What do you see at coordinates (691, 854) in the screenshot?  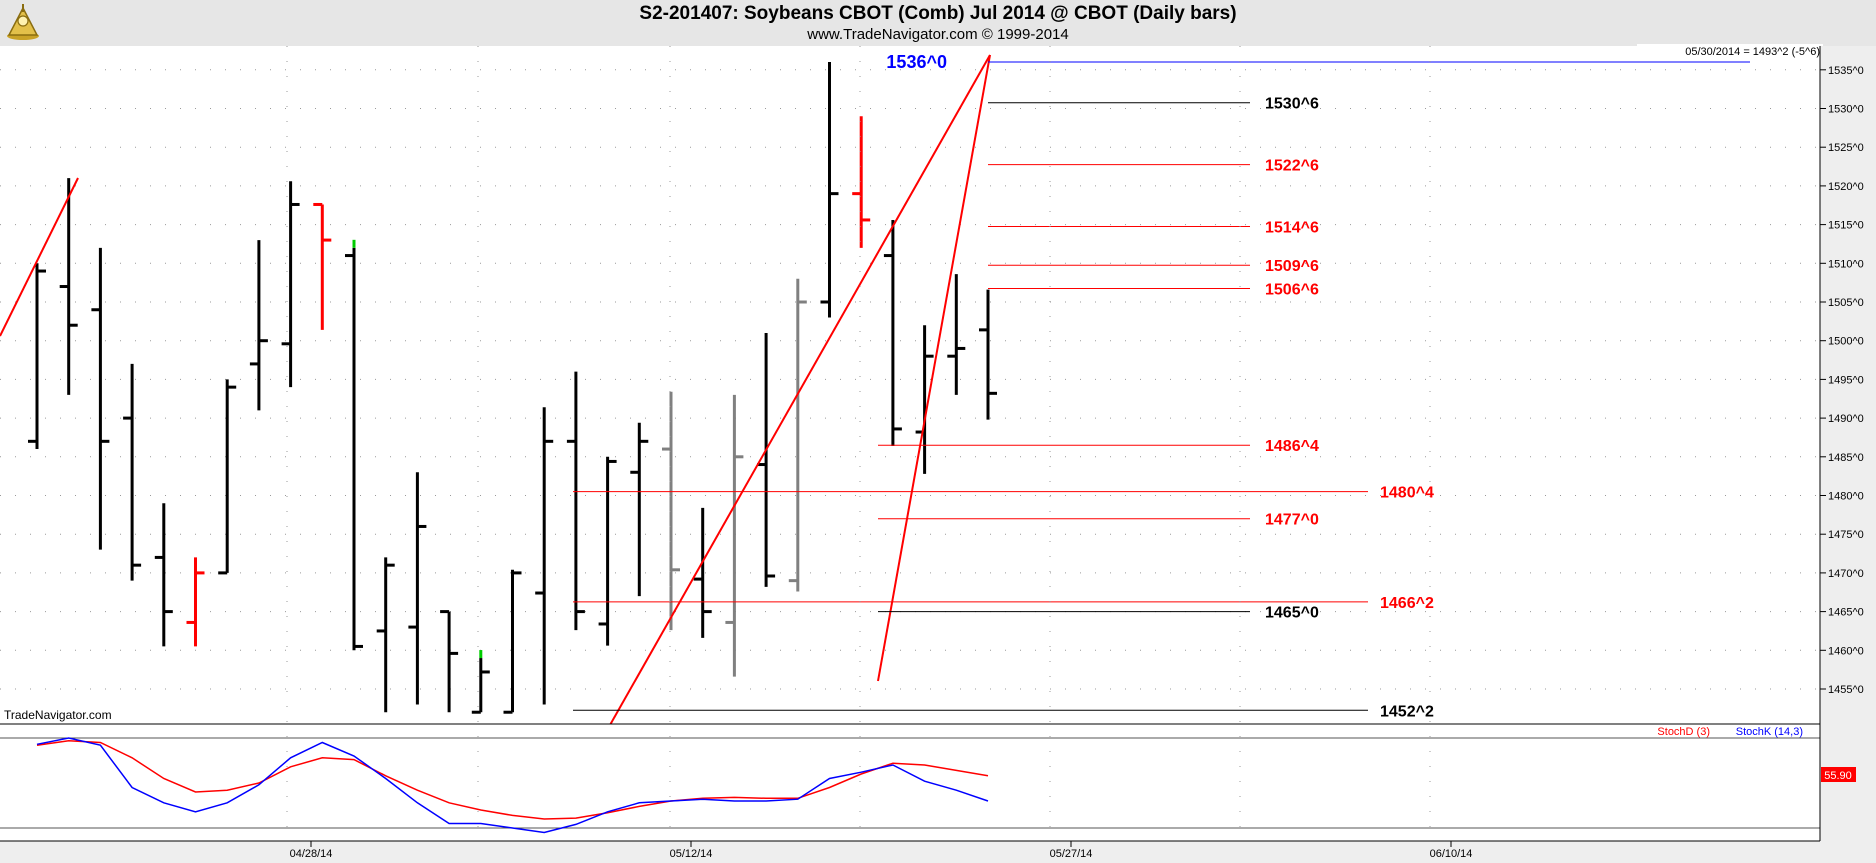 I see `date-tick-label: 05/12/14` at bounding box center [691, 854].